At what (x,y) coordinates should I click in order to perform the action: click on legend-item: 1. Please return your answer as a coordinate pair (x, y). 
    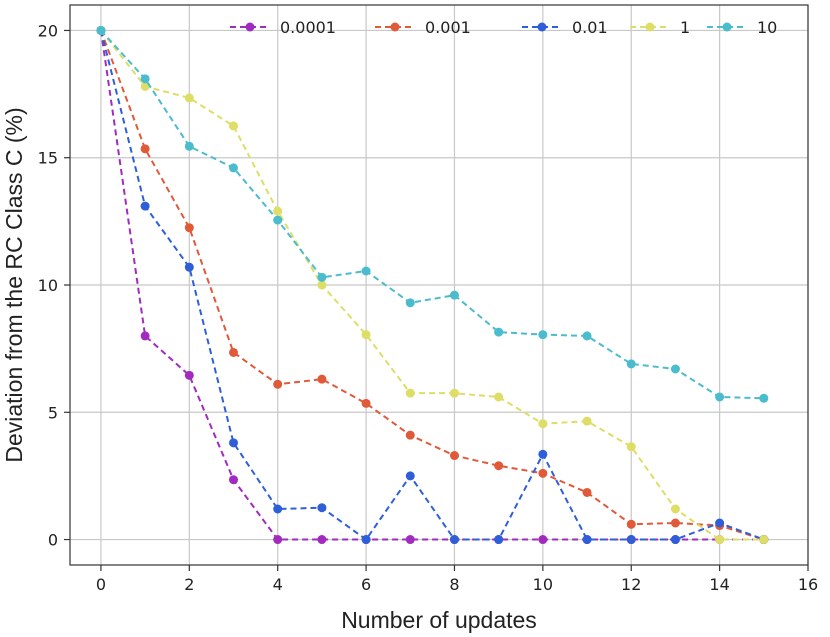
    Looking at the image, I should click on (660, 27).